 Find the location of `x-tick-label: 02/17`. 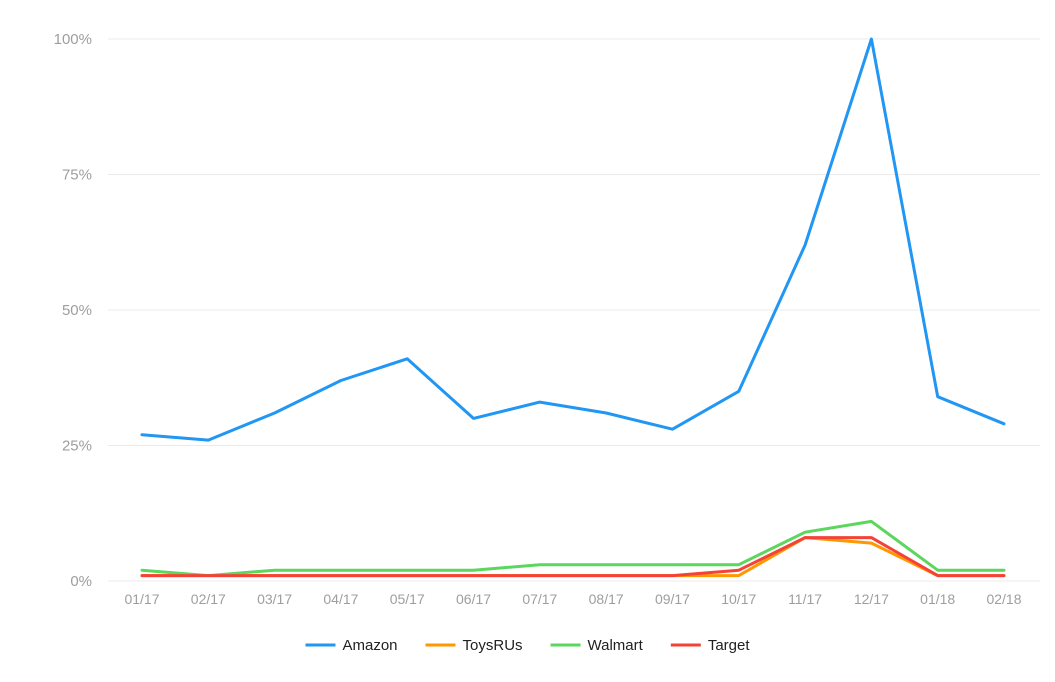

x-tick-label: 02/17 is located at coordinates (208, 599).